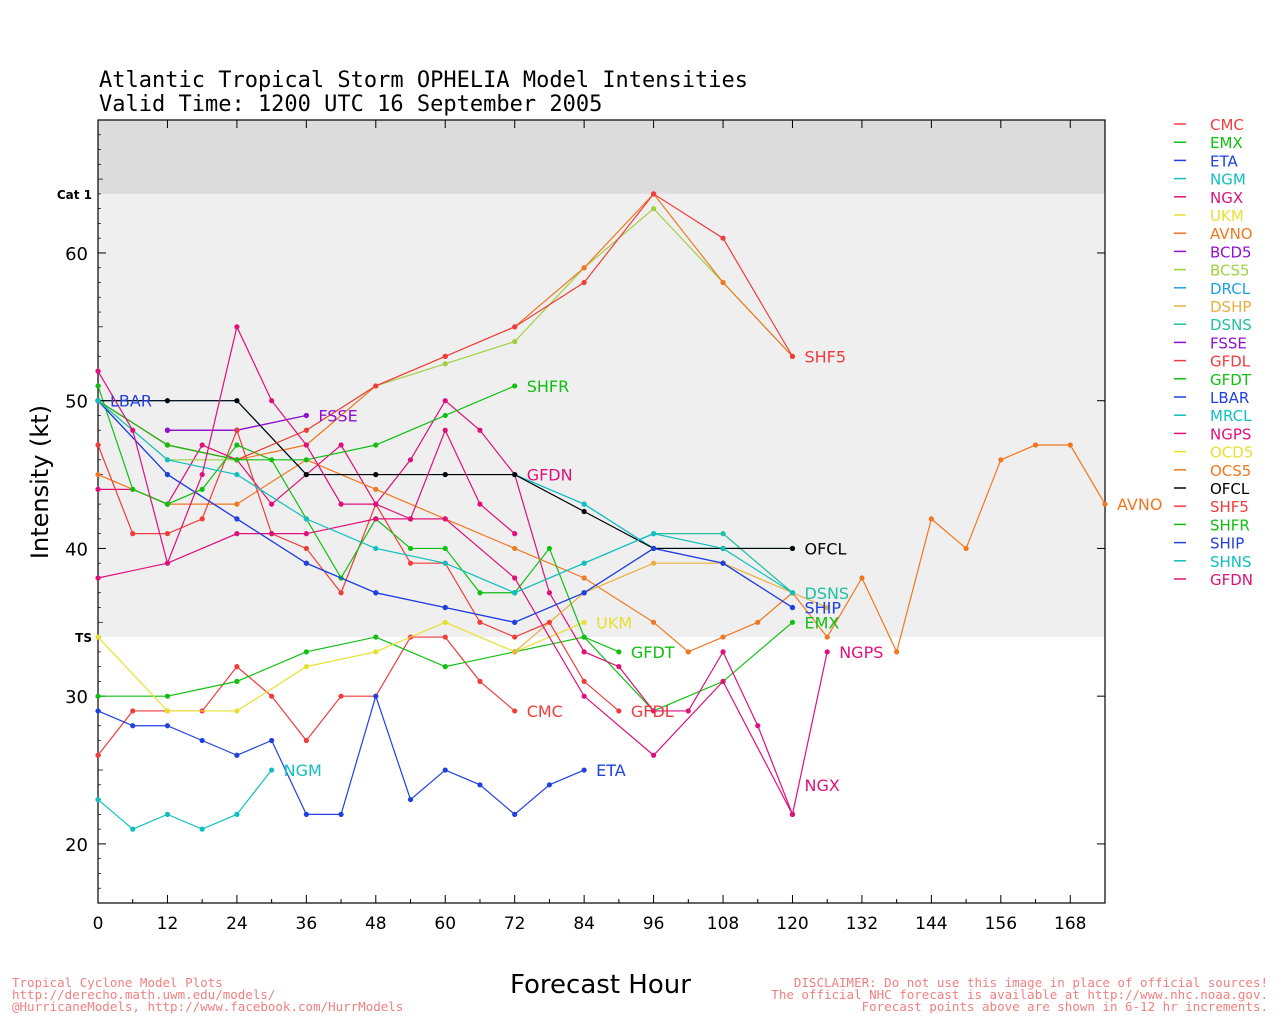 The height and width of the screenshot is (1024, 1280). I want to click on legend-entry-ngps: NGPS, so click(1230, 434).